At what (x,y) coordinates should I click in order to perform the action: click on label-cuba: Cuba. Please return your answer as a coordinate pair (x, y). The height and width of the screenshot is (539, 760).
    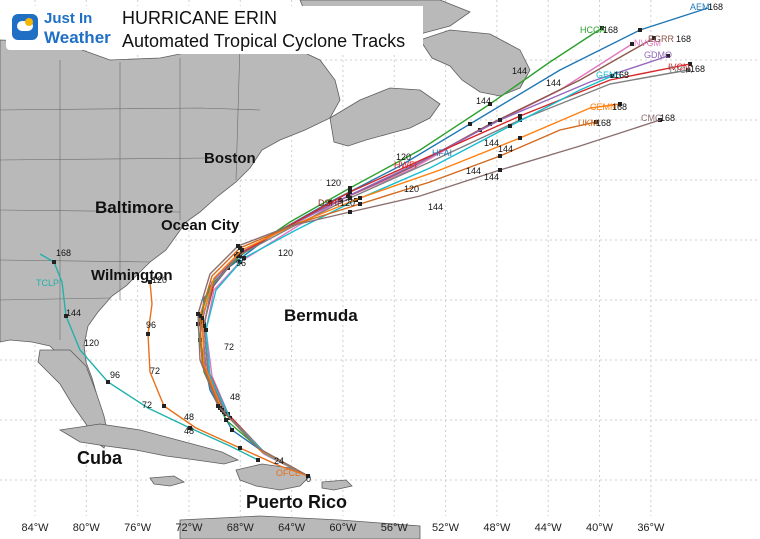
    Looking at the image, I should click on (99, 458).